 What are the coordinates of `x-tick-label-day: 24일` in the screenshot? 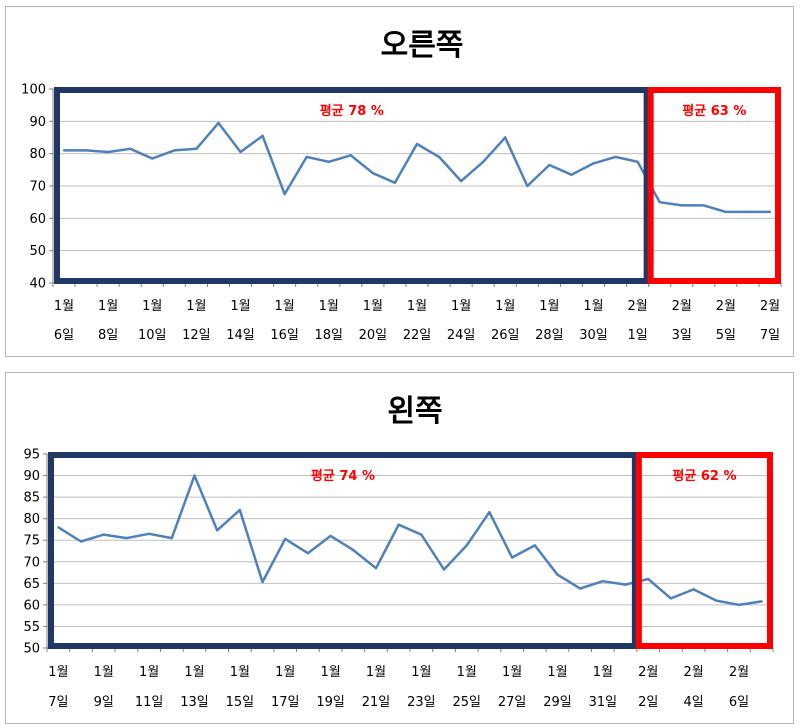 It's located at (461, 335).